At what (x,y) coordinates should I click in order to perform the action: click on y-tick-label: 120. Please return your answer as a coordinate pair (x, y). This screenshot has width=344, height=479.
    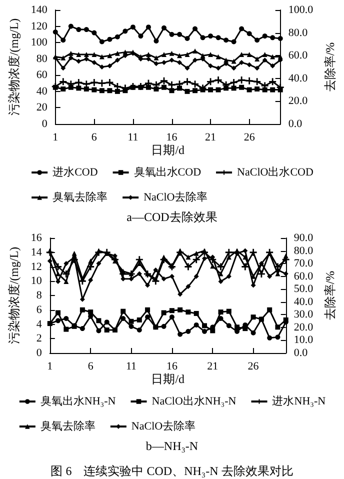
    Looking at the image, I should click on (39, 26).